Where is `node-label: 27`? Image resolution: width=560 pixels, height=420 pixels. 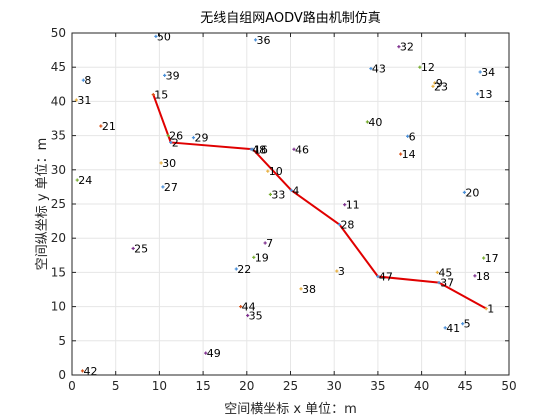 node-label: 27 is located at coordinates (171, 187).